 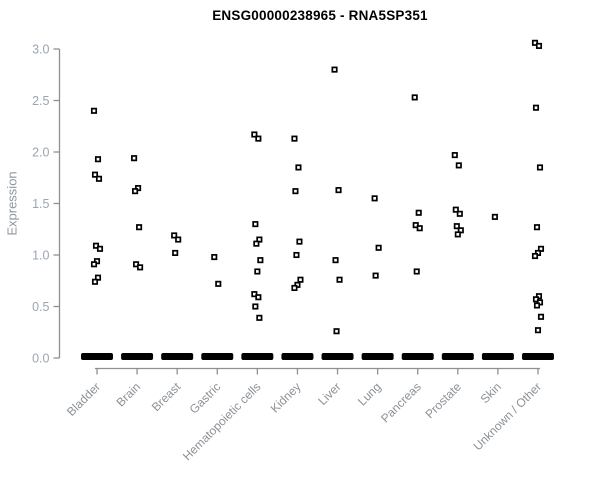 I want to click on category-label: Kidney, so click(x=286, y=398).